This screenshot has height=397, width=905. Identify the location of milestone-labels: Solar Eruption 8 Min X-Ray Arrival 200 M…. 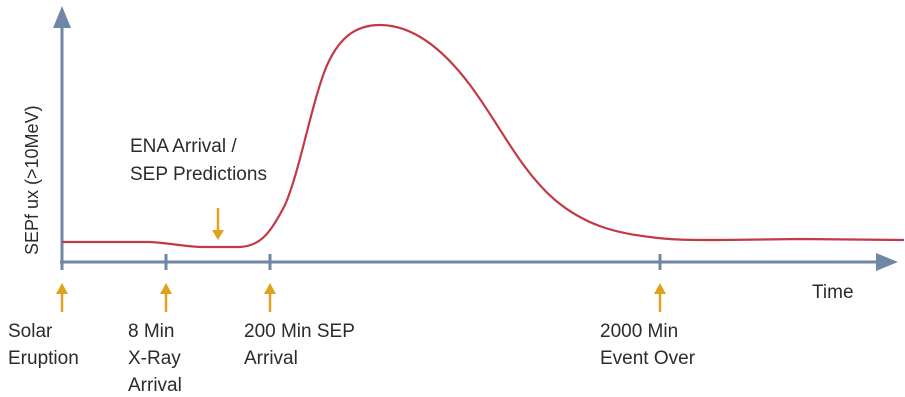
(352, 358).